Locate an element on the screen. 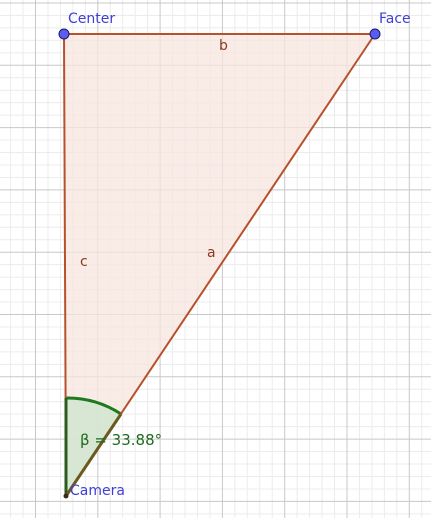 The image size is (431, 518). point-face is located at coordinates (375, 34).